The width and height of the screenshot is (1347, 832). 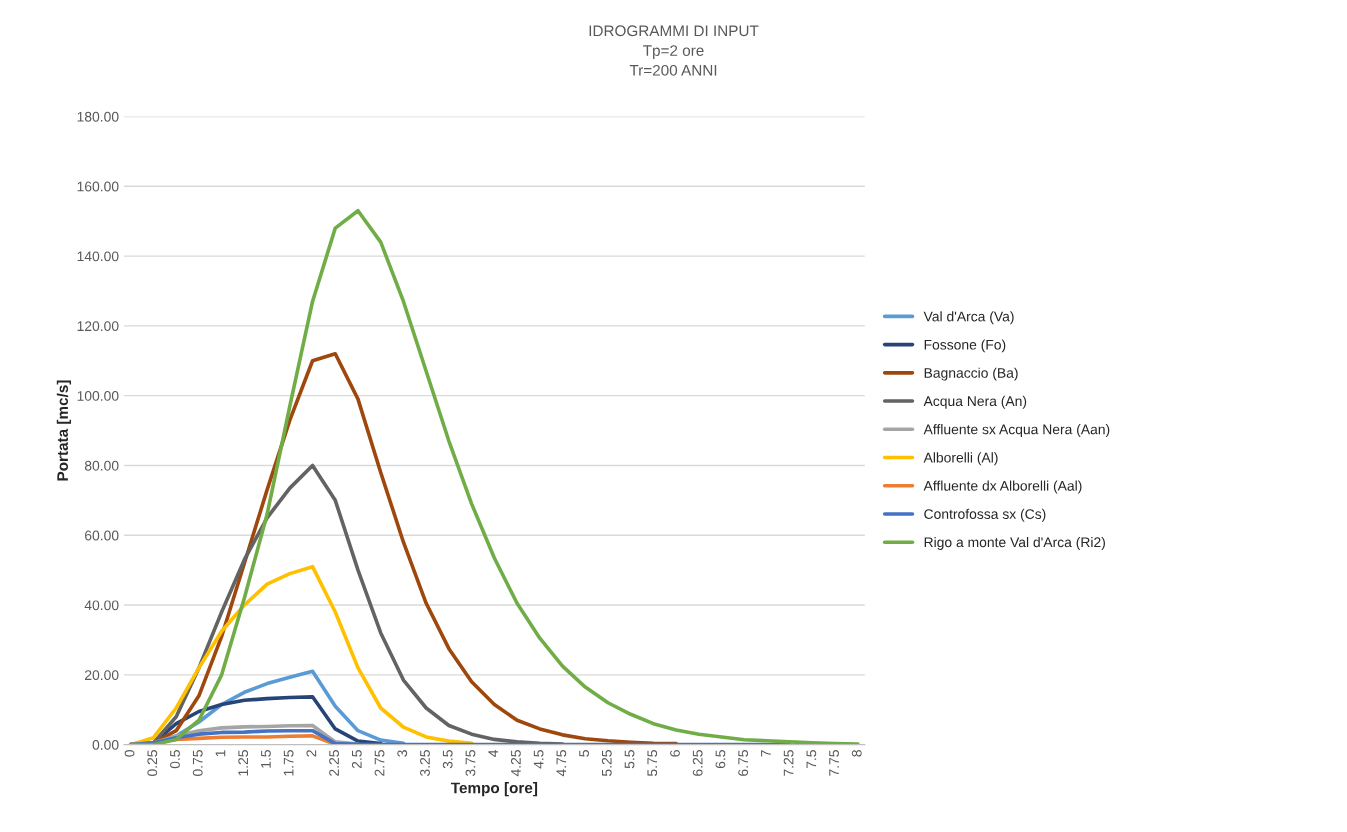 I want to click on y-tick-label: 100.00, so click(x=98, y=396).